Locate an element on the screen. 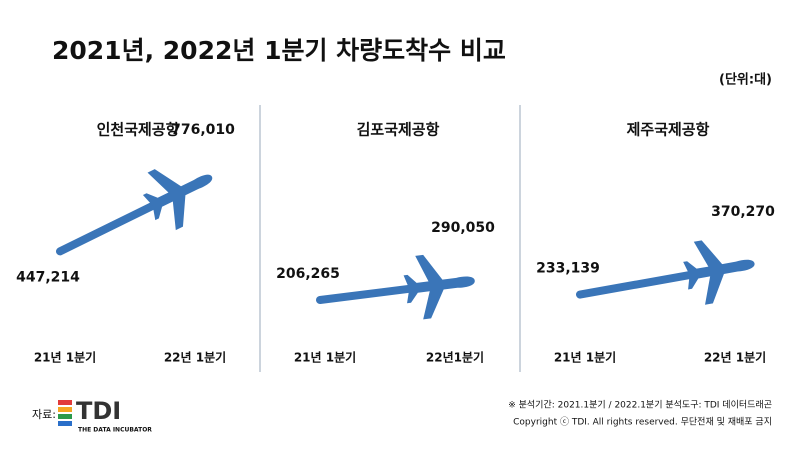 The height and width of the screenshot is (450, 800). value-label: 776,010 is located at coordinates (203, 130).